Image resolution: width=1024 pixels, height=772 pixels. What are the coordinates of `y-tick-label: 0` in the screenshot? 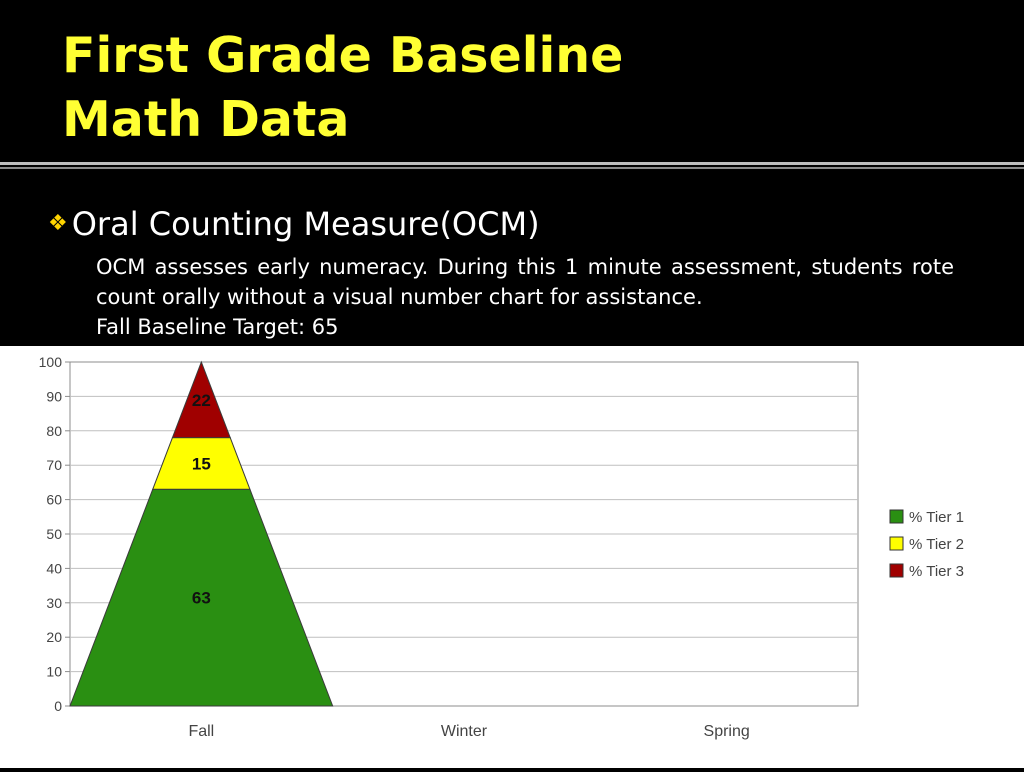 It's located at (58, 706).